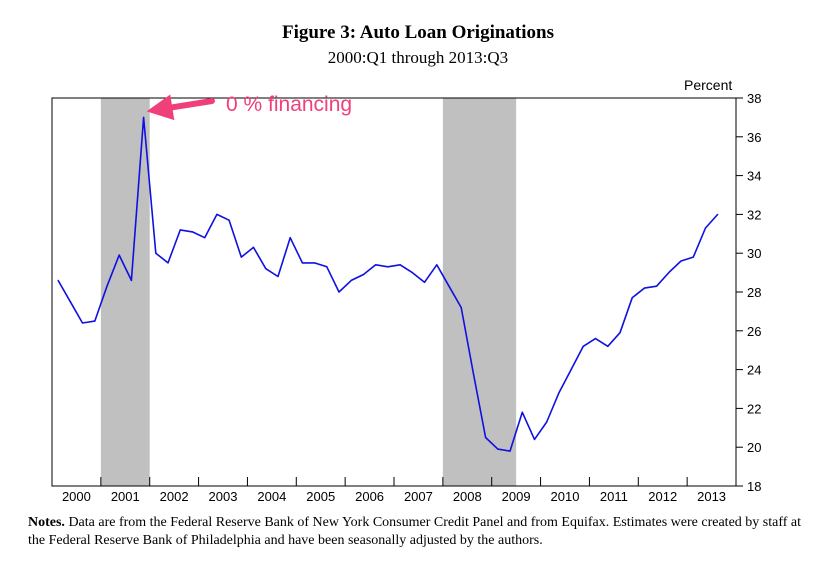 The width and height of the screenshot is (819, 566). Describe the element at coordinates (223, 496) in the screenshot. I see `x-tick-label: 2003` at that location.